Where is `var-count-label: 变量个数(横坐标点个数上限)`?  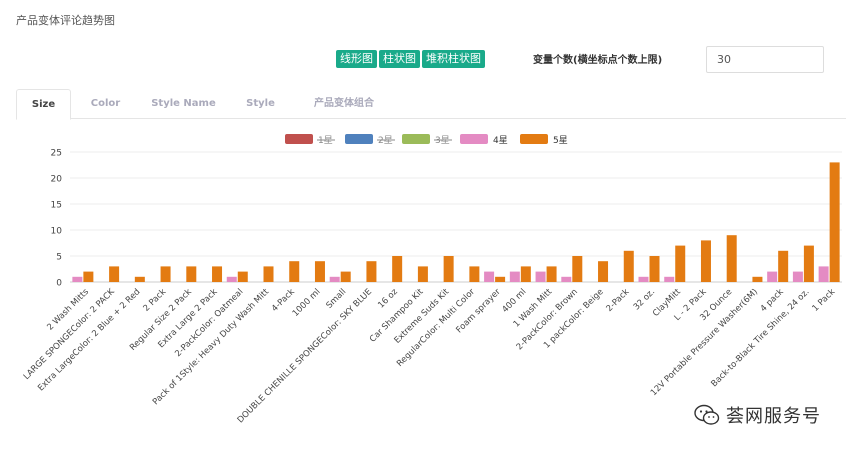
var-count-label: 变量个数(横坐标点个数上限) is located at coordinates (598, 60).